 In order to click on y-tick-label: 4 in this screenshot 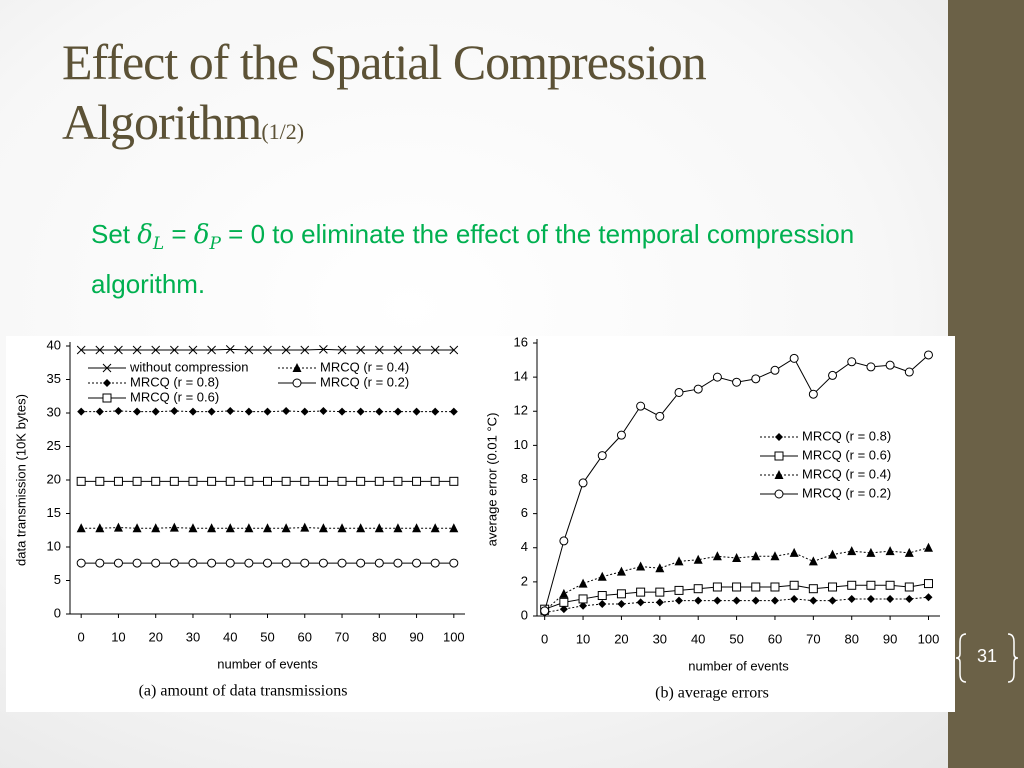, I will do `click(524, 546)`.